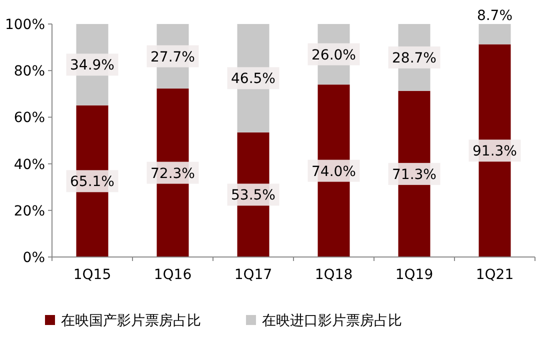 The image size is (550, 337). Describe the element at coordinates (172, 57) in the screenshot. I see `data-label: 27.7%` at that location.